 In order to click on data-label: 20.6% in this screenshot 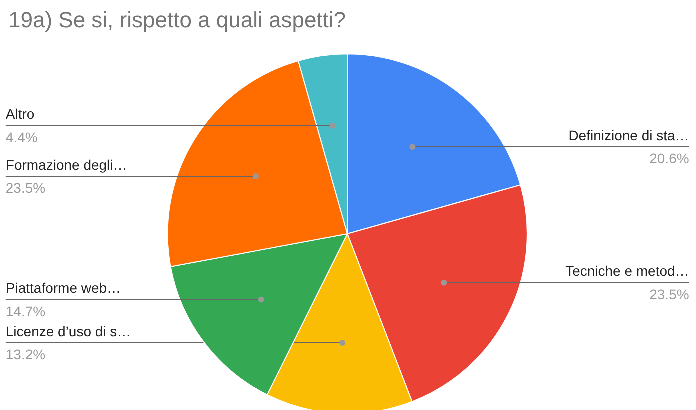, I will do `click(670, 158)`.